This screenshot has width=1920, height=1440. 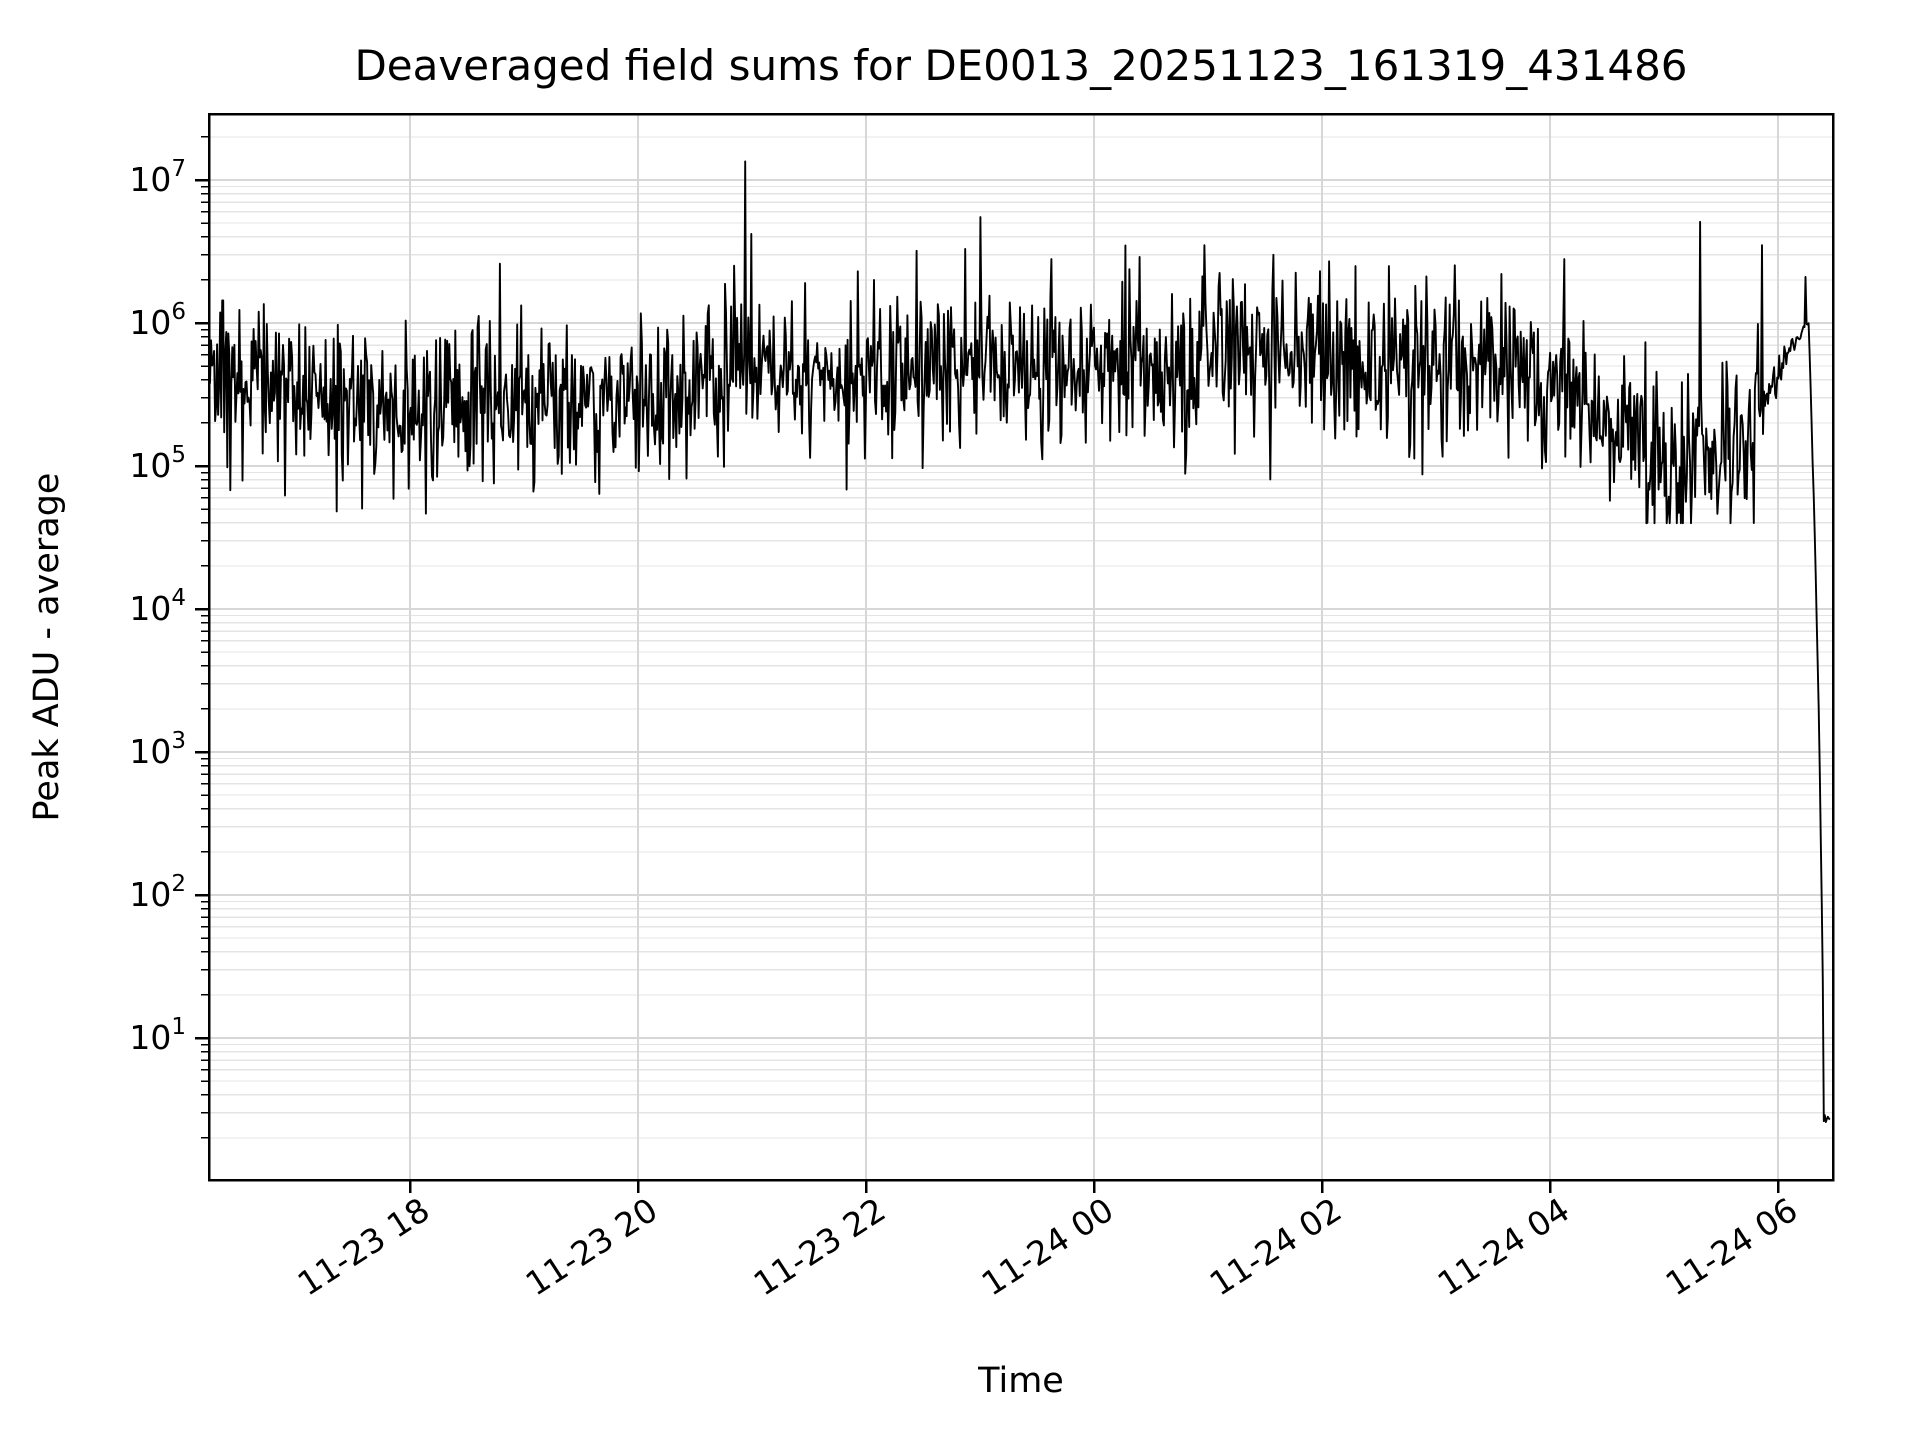 I want to click on y-tick-labels: 101 102 103 104 105 106 107, so click(x=157, y=606).